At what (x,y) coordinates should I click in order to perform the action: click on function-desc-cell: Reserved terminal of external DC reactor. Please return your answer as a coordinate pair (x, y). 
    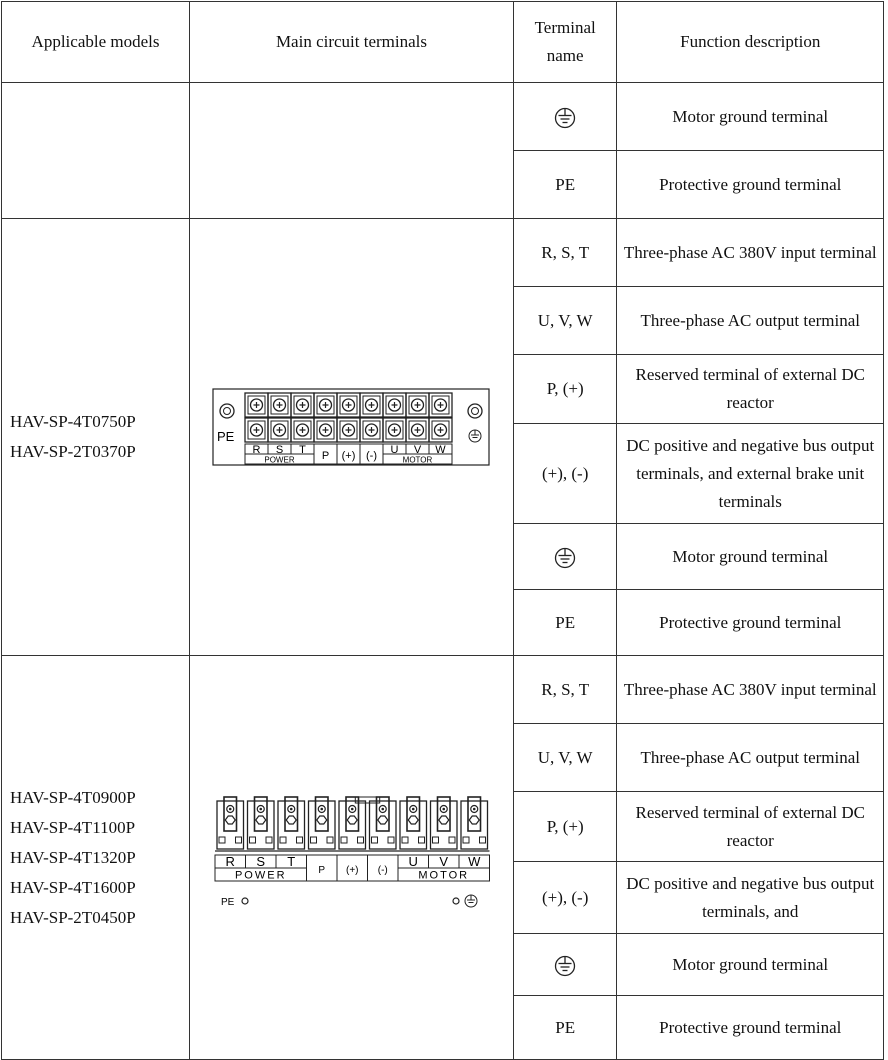
    Looking at the image, I should click on (750, 826).